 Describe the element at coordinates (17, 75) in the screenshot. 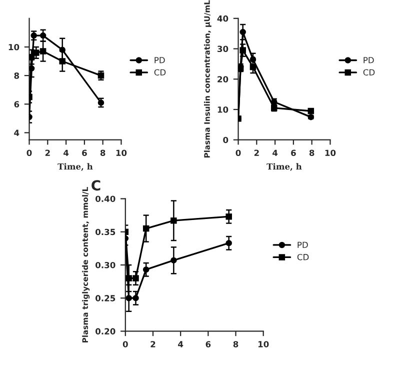

I see `y-tick-label: 8` at that location.